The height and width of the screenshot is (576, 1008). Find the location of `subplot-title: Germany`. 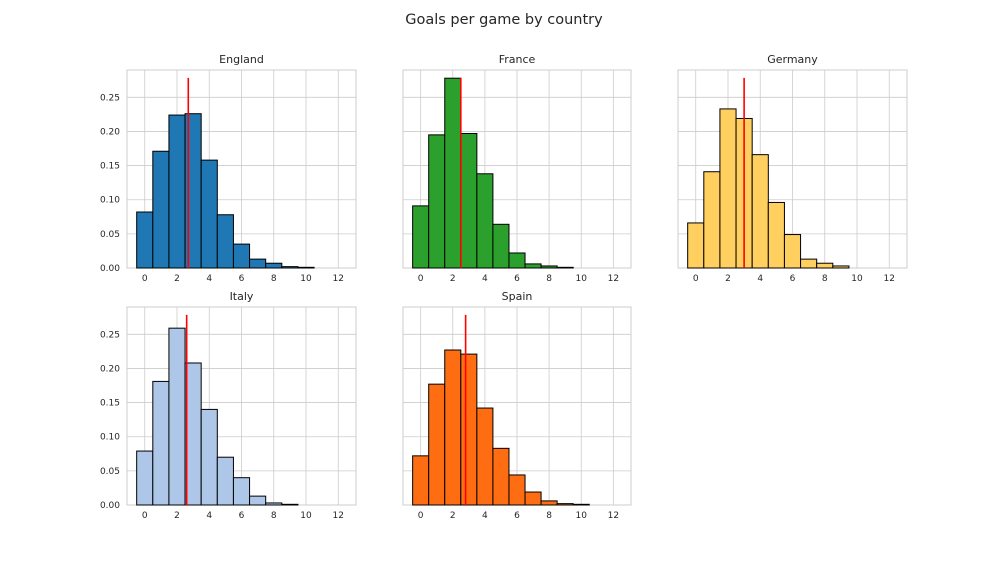

subplot-title: Germany is located at coordinates (792, 59).